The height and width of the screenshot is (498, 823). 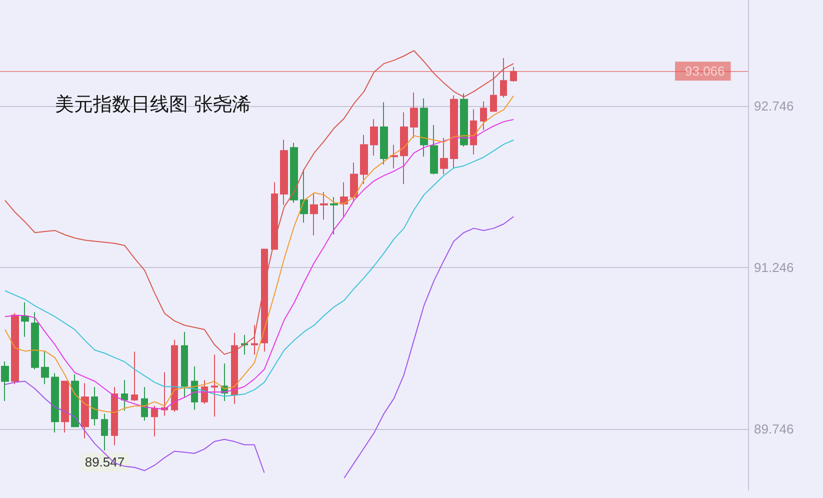 What do you see at coordinates (774, 268) in the screenshot?
I see `y-tick-label: 91.246` at bounding box center [774, 268].